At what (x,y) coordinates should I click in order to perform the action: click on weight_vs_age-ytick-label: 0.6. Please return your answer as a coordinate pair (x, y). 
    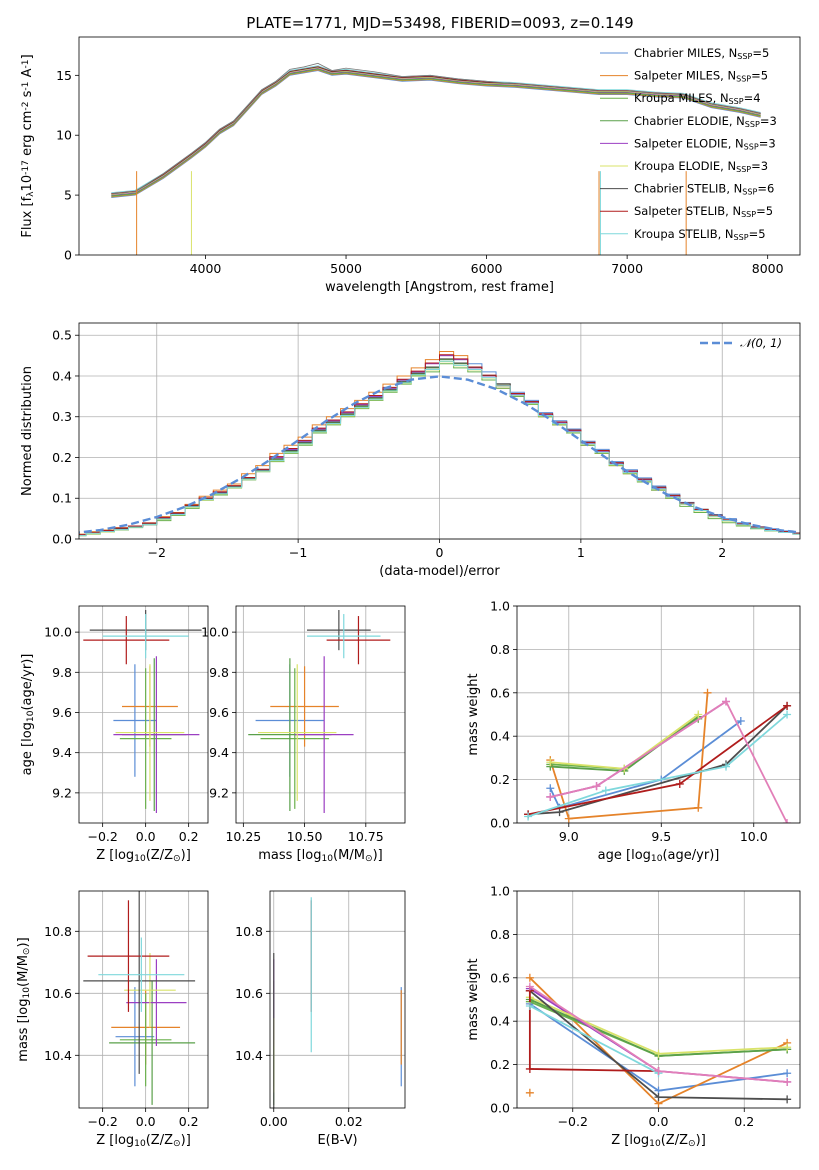
    Looking at the image, I should click on (500, 692).